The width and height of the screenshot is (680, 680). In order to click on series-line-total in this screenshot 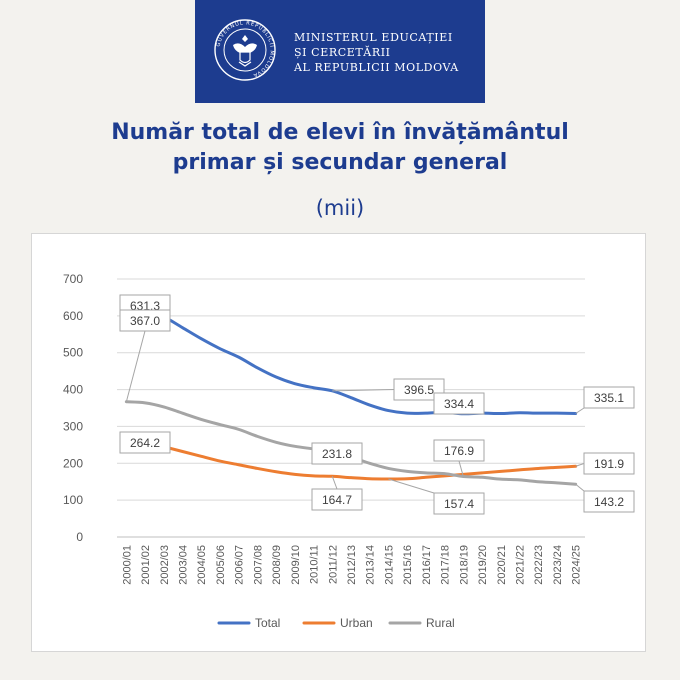, I will do `click(351, 359)`.